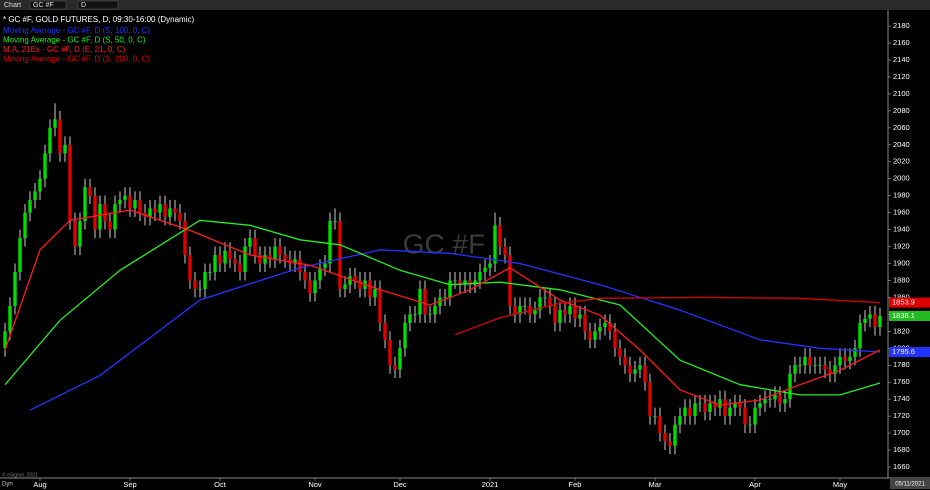 This screenshot has width=930, height=490. I want to click on date-box, so click(910, 484).